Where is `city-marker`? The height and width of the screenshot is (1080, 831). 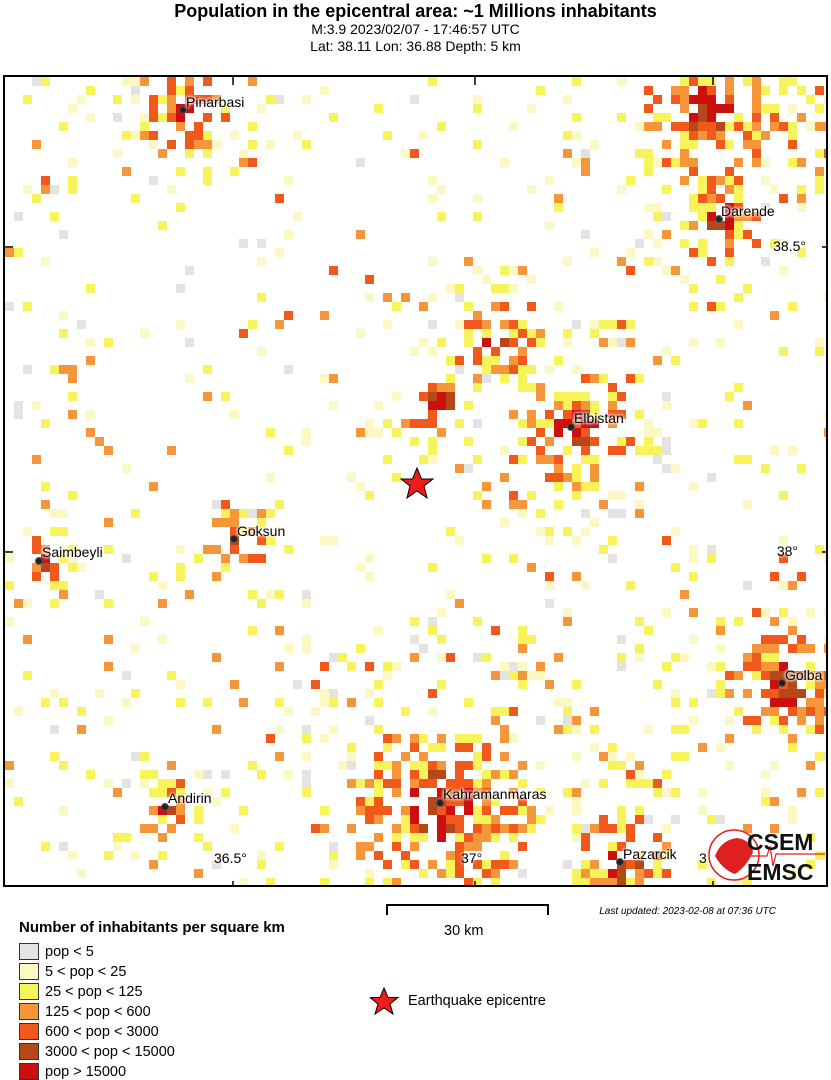
city-marker is located at coordinates (234, 539).